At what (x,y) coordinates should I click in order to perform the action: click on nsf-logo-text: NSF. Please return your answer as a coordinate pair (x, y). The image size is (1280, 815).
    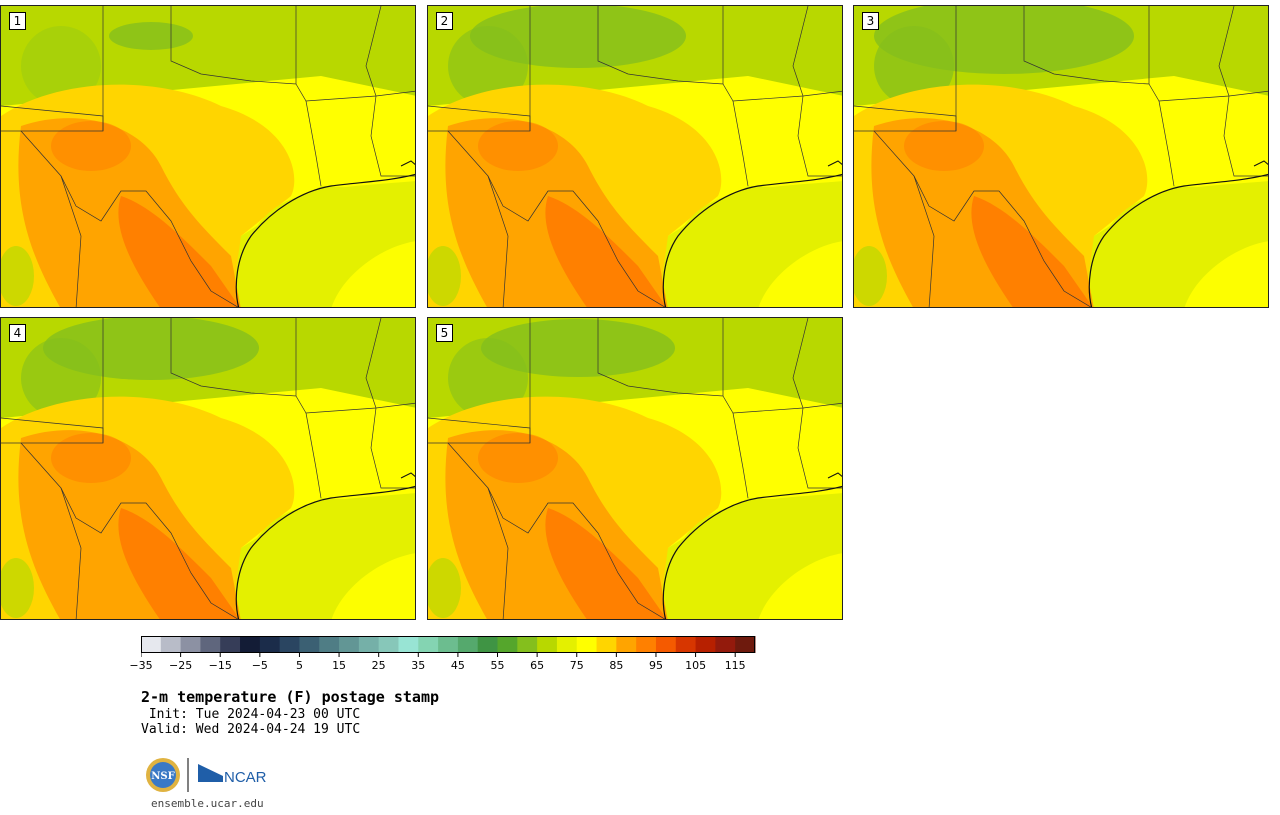
    Looking at the image, I should click on (162, 776).